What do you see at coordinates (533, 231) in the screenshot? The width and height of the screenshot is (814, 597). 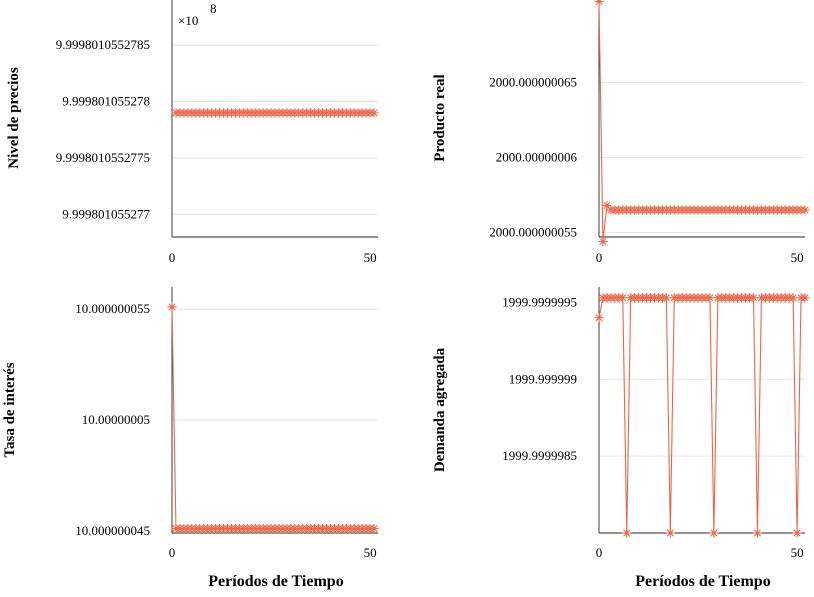 I see `y-tick-label: 2000.000000055` at bounding box center [533, 231].